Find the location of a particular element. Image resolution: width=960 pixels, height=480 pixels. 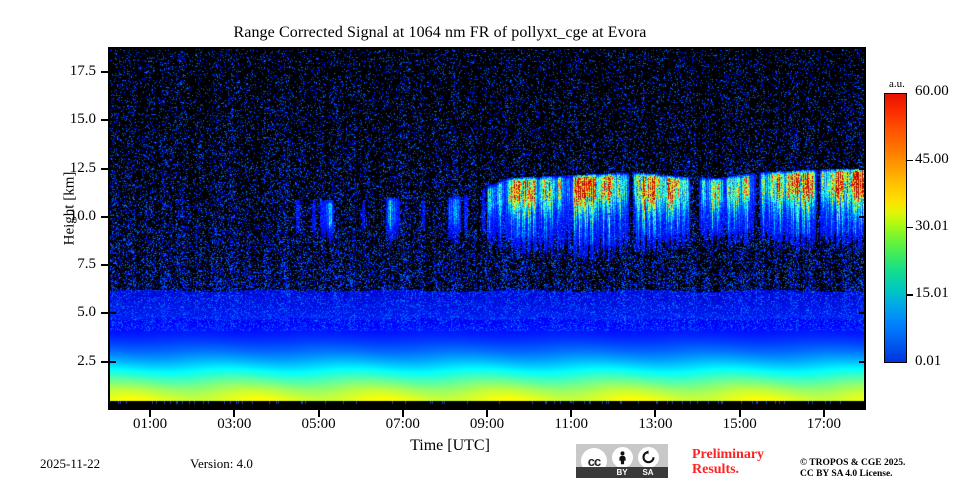

x-tick-label: 03:00 is located at coordinates (234, 424).